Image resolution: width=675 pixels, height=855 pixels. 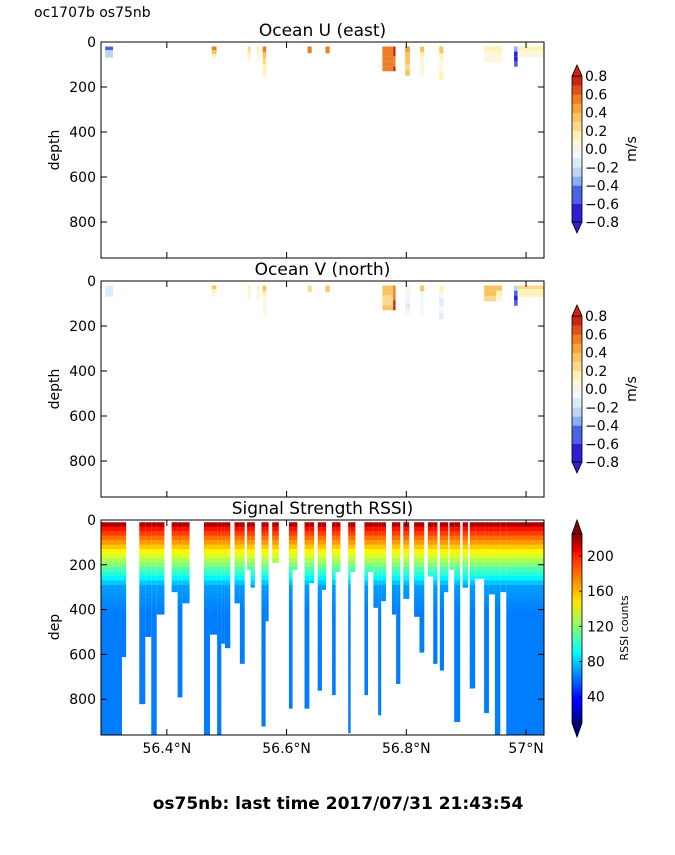 What do you see at coordinates (577, 628) in the screenshot?
I see `colorbar-gradient` at bounding box center [577, 628].